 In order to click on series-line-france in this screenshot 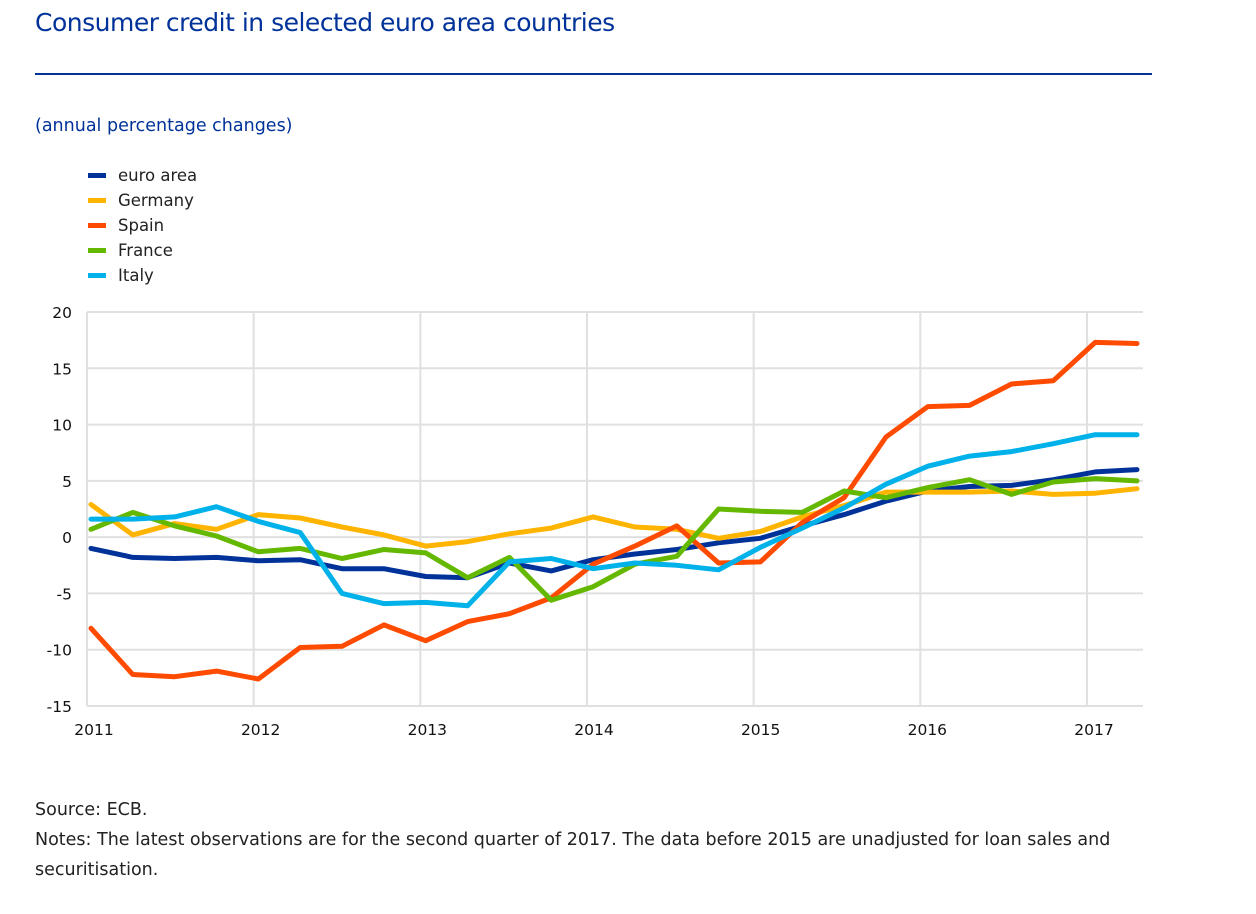, I will do `click(614, 539)`.